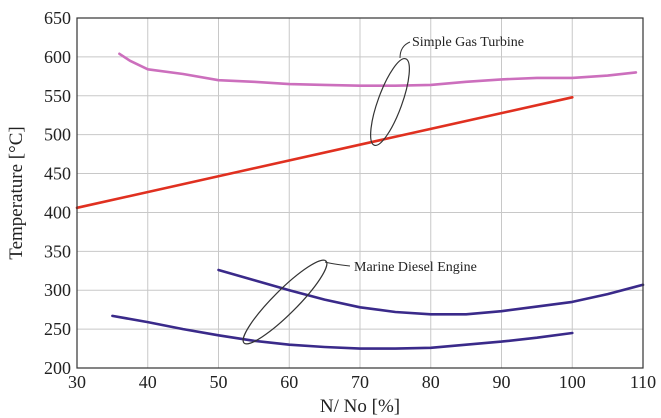 Image resolution: width=661 pixels, height=418 pixels. I want to click on y-tick-label: 350, so click(57, 251).